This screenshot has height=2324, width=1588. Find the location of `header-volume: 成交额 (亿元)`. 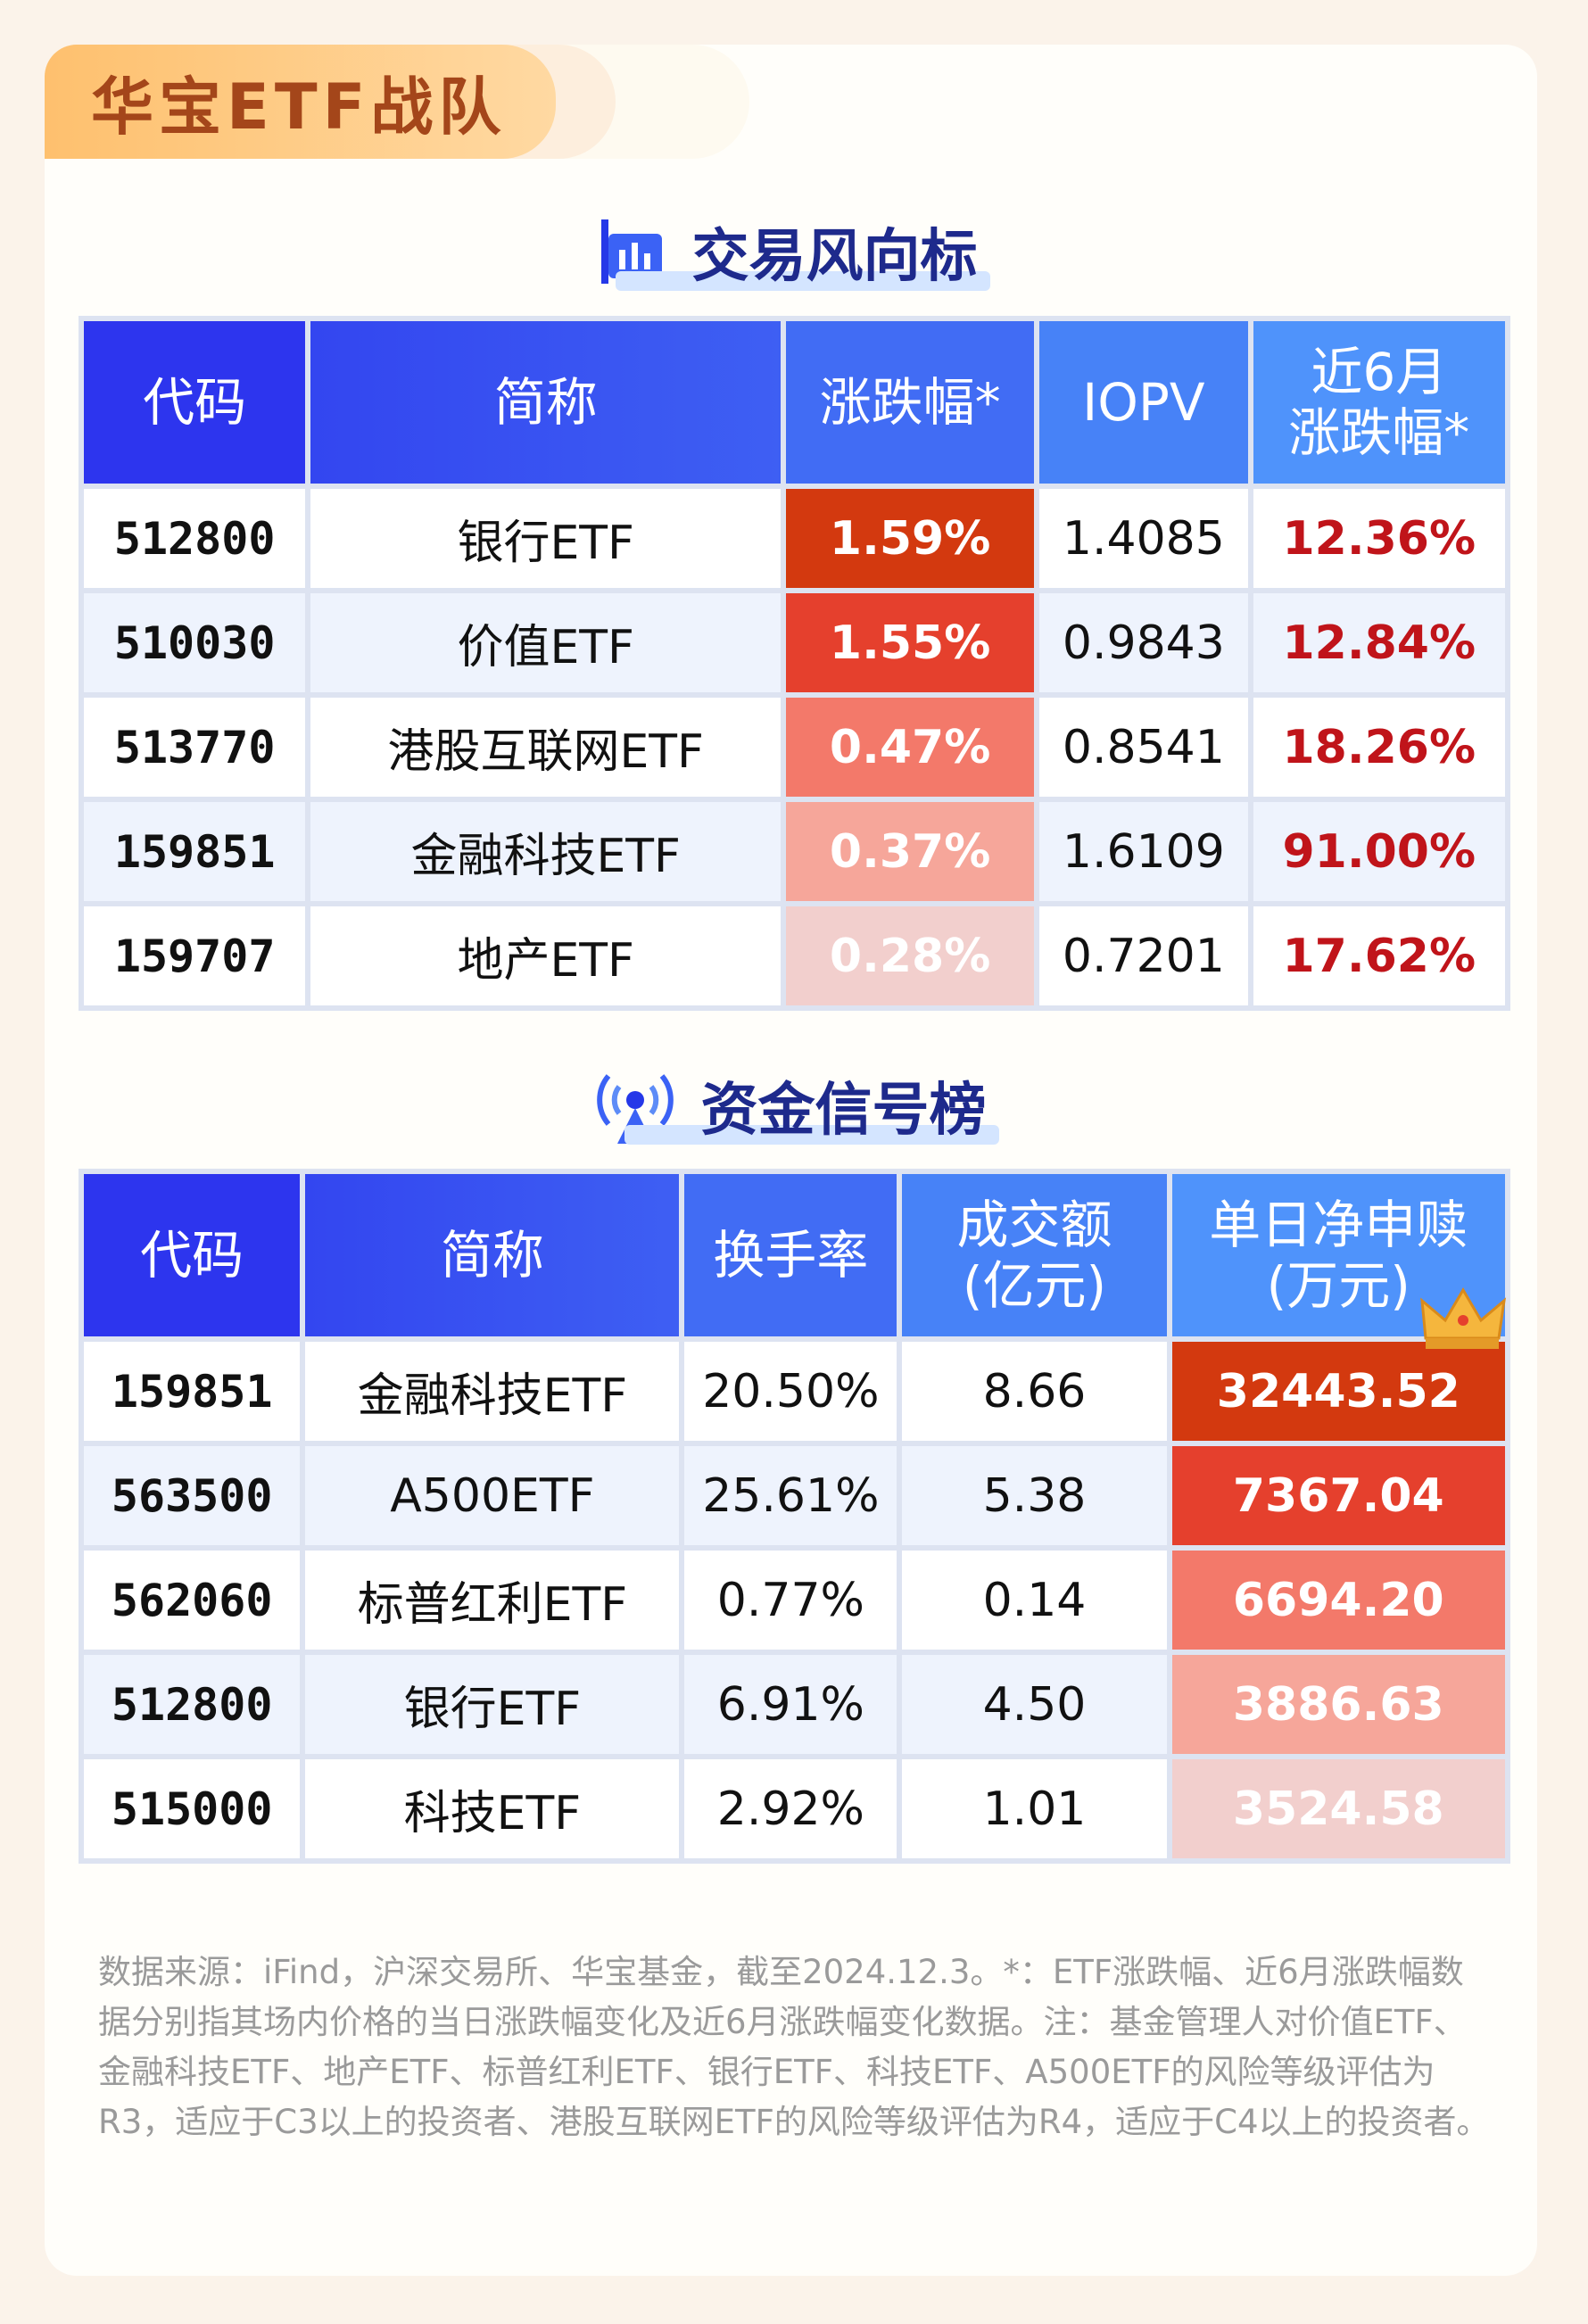

header-volume: 成交额 (亿元) is located at coordinates (1034, 1255).